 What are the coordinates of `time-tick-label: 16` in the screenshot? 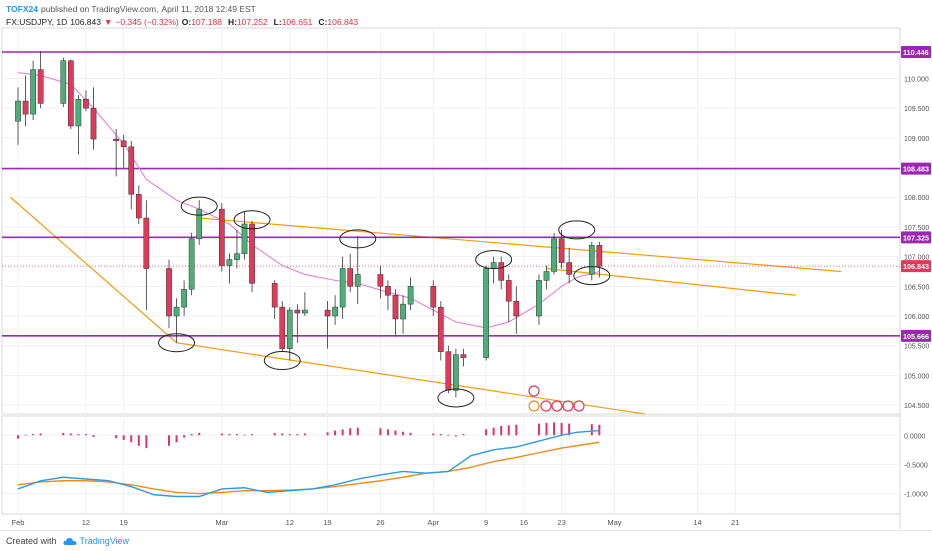 It's located at (524, 522).